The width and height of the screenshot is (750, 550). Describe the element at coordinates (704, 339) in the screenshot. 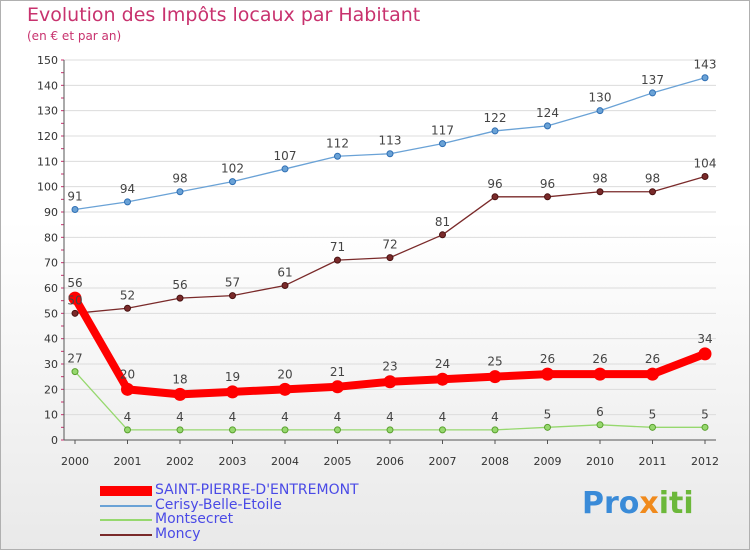

I see `data-label: 34` at that location.